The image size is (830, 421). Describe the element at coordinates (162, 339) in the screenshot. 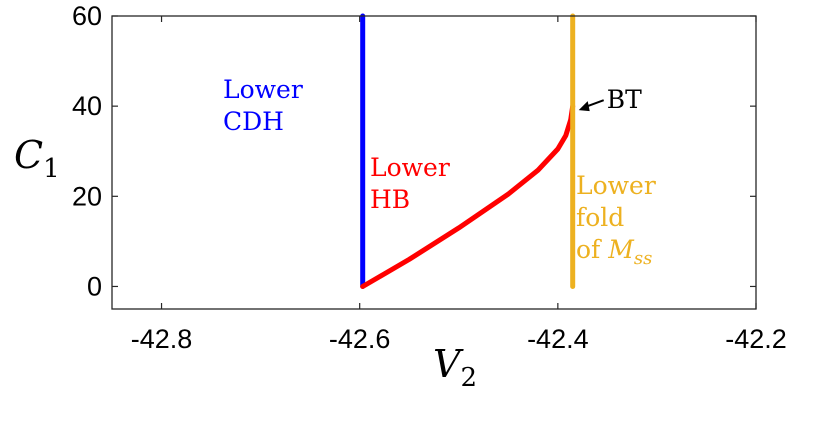

I see `x-tick-label: -42.8` at that location.